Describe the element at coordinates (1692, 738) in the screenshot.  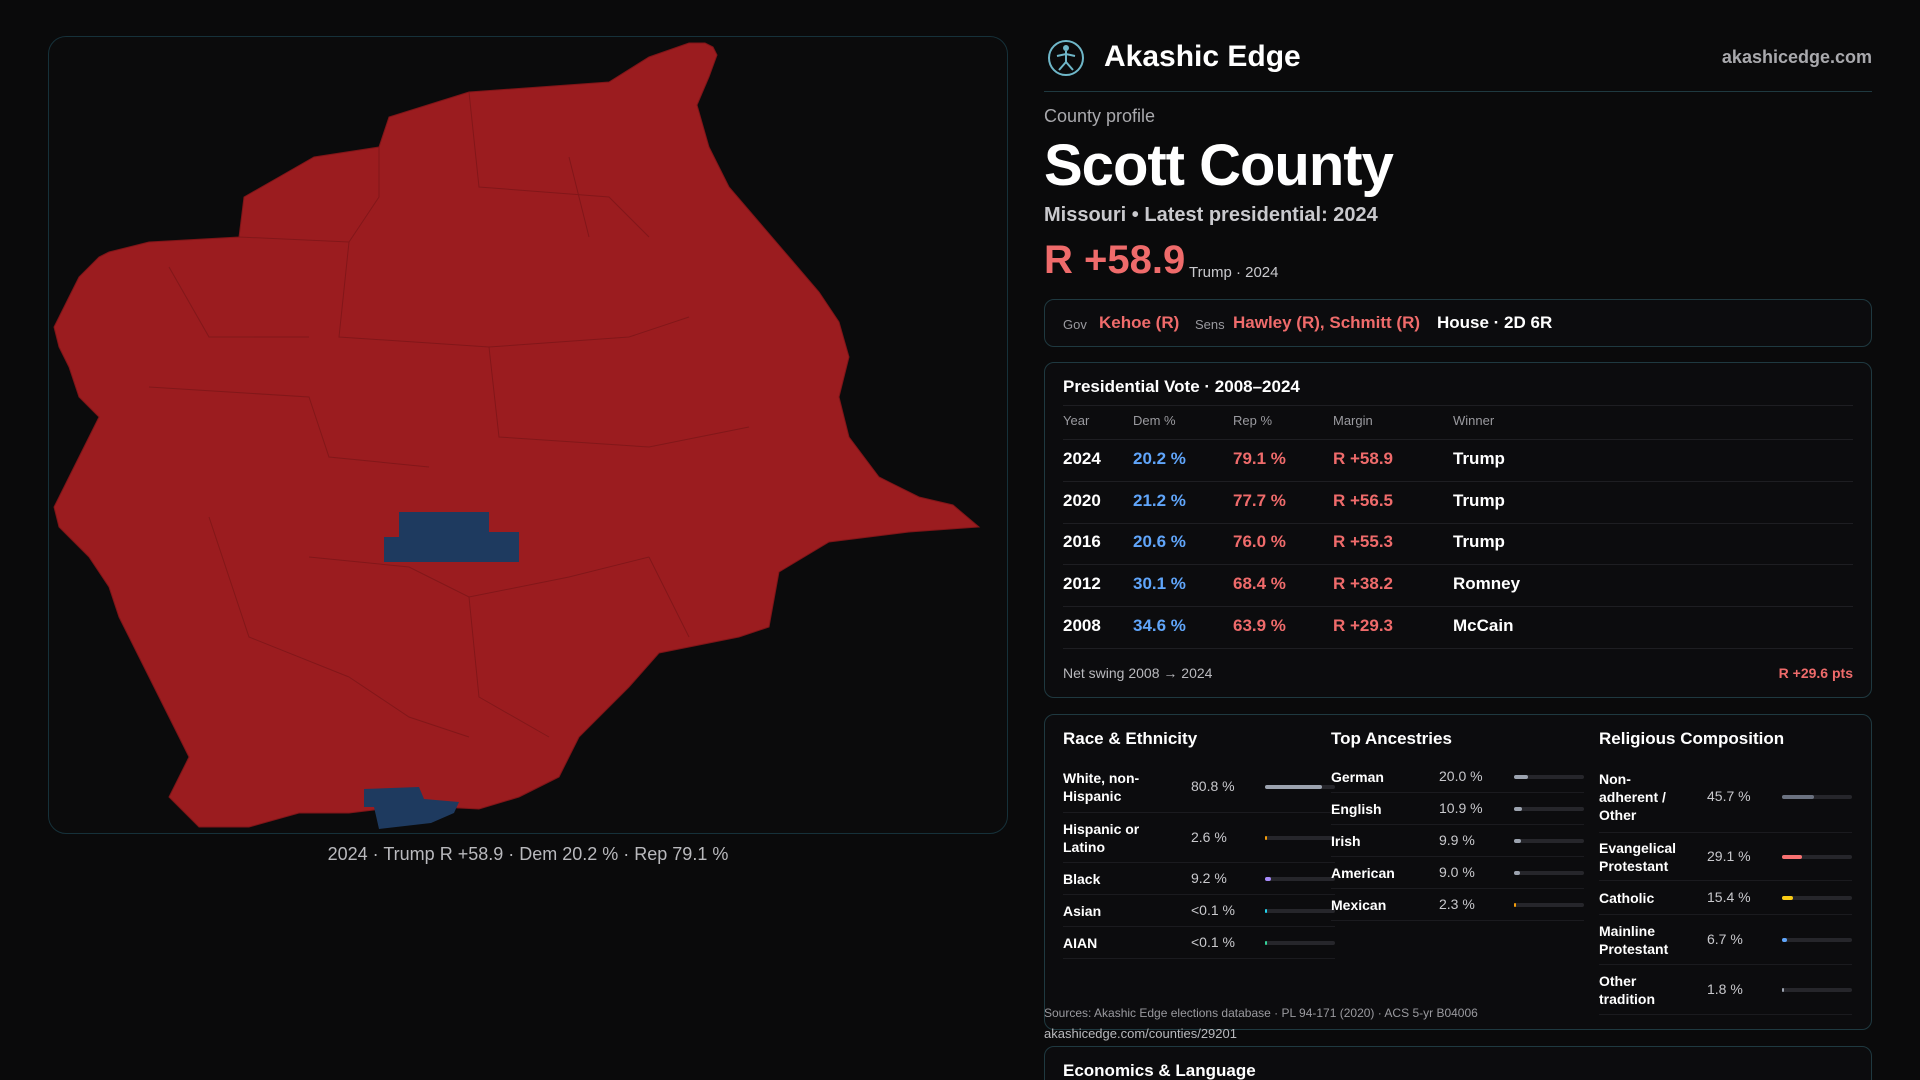
I see `religion-title: Religious Composition` at that location.